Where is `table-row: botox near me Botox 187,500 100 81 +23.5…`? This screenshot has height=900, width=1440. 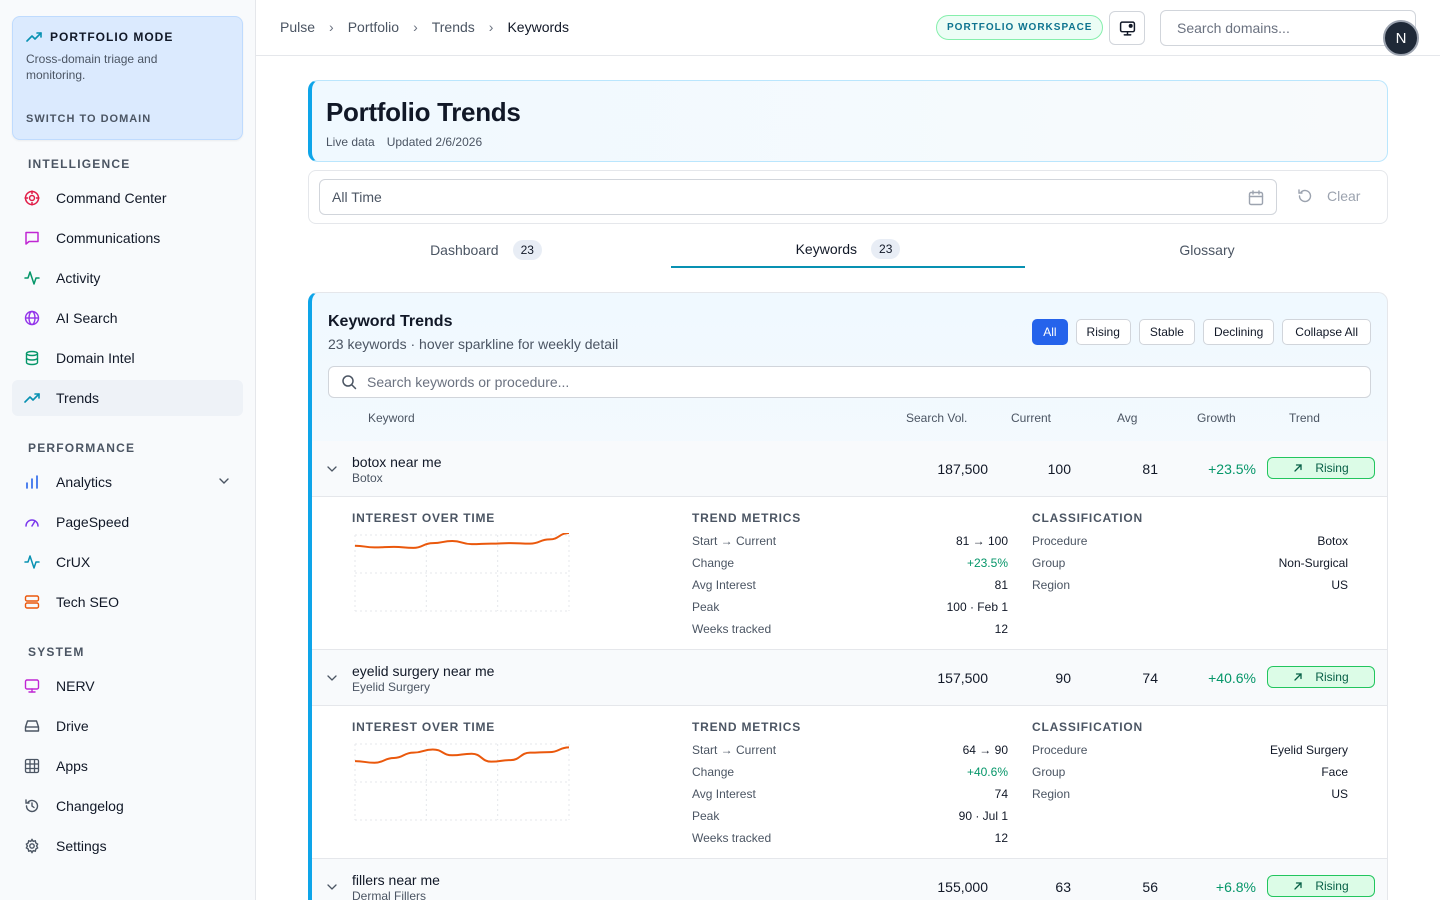
table-row: botox near me Botox 187,500 100 81 +23.5… is located at coordinates (849, 469).